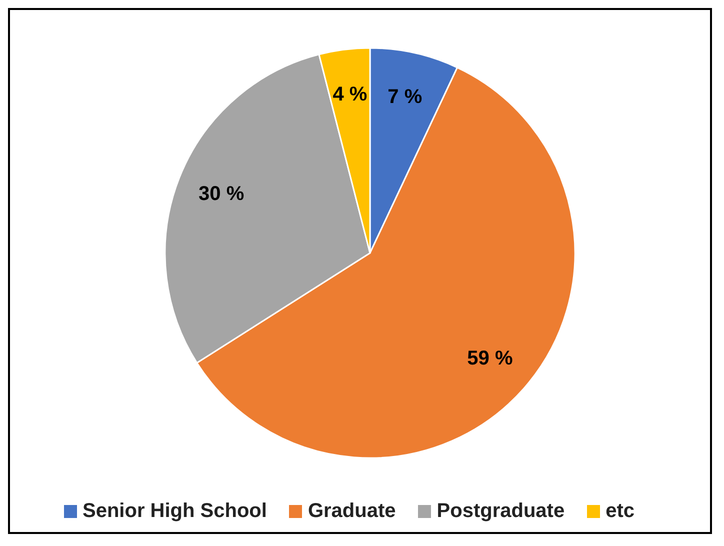  What do you see at coordinates (500, 511) in the screenshot?
I see `legend-label: Postgraduate` at bounding box center [500, 511].